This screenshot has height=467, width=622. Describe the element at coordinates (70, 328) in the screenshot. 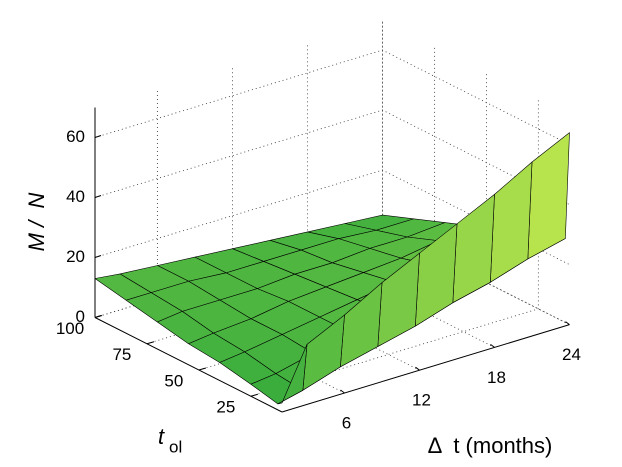

I see `y-tick-label: 100` at that location.